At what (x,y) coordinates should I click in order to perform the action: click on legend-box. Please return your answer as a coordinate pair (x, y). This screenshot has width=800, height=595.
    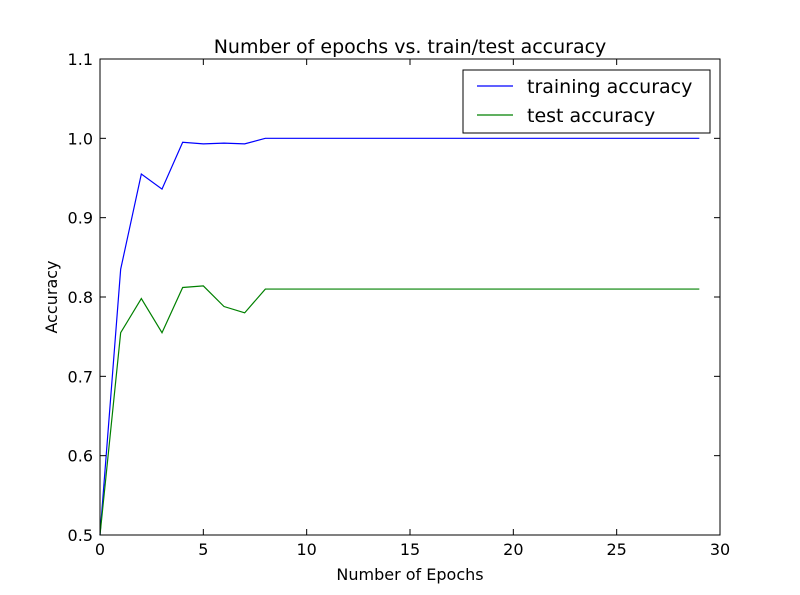
    Looking at the image, I should click on (586, 101).